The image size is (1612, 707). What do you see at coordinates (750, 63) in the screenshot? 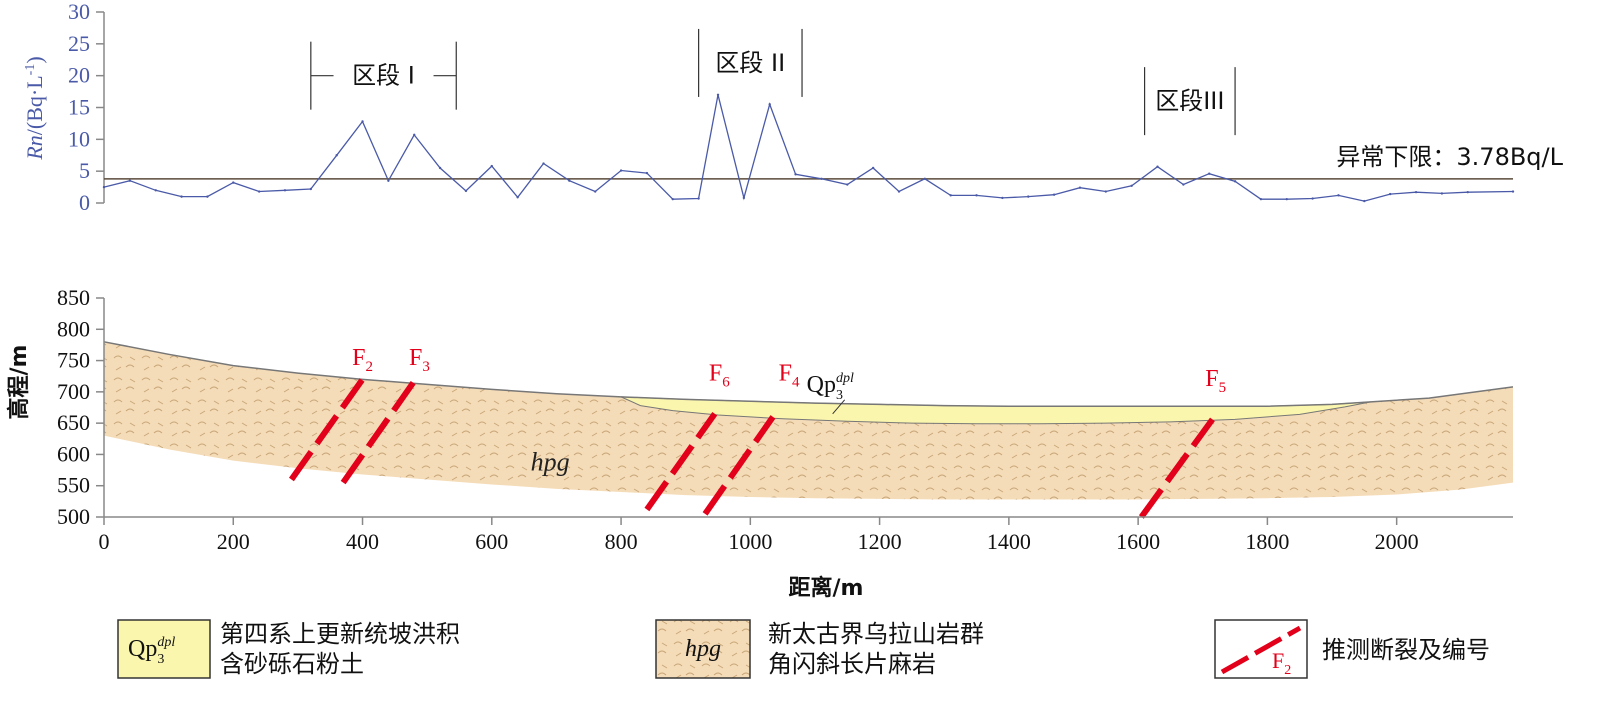
I see `section-label: 区段 II` at bounding box center [750, 63].